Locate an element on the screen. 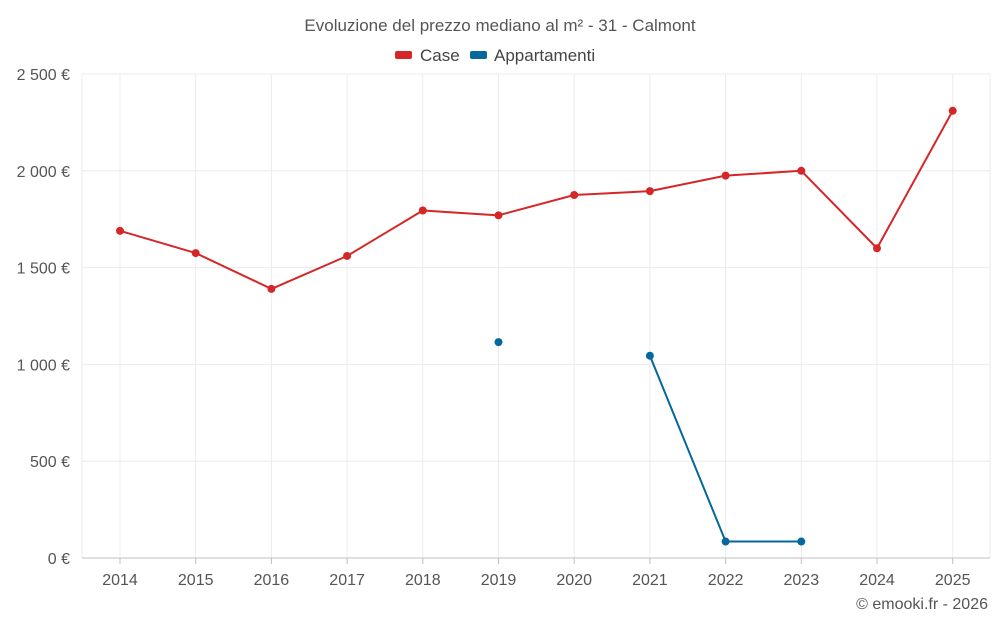 This screenshot has width=1000, height=625. legend-label-case: Case is located at coordinates (440, 55).